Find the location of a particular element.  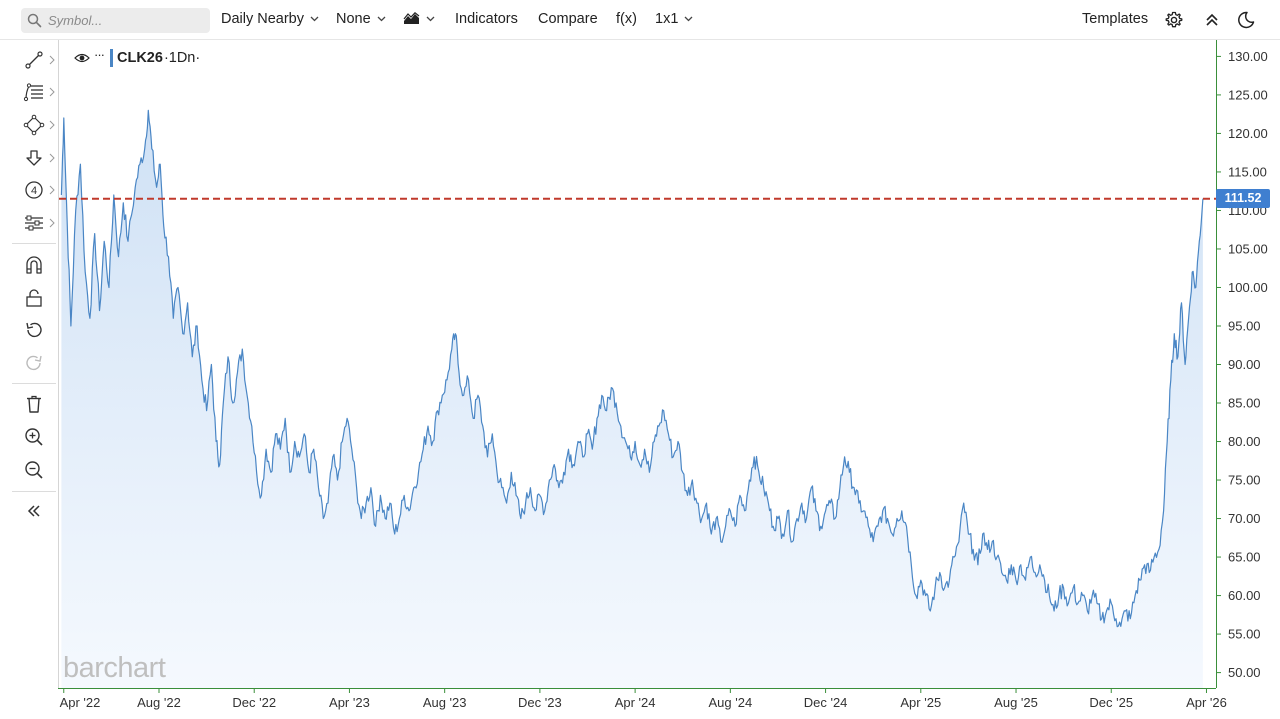

arrow-down-icon is located at coordinates (34, 158).